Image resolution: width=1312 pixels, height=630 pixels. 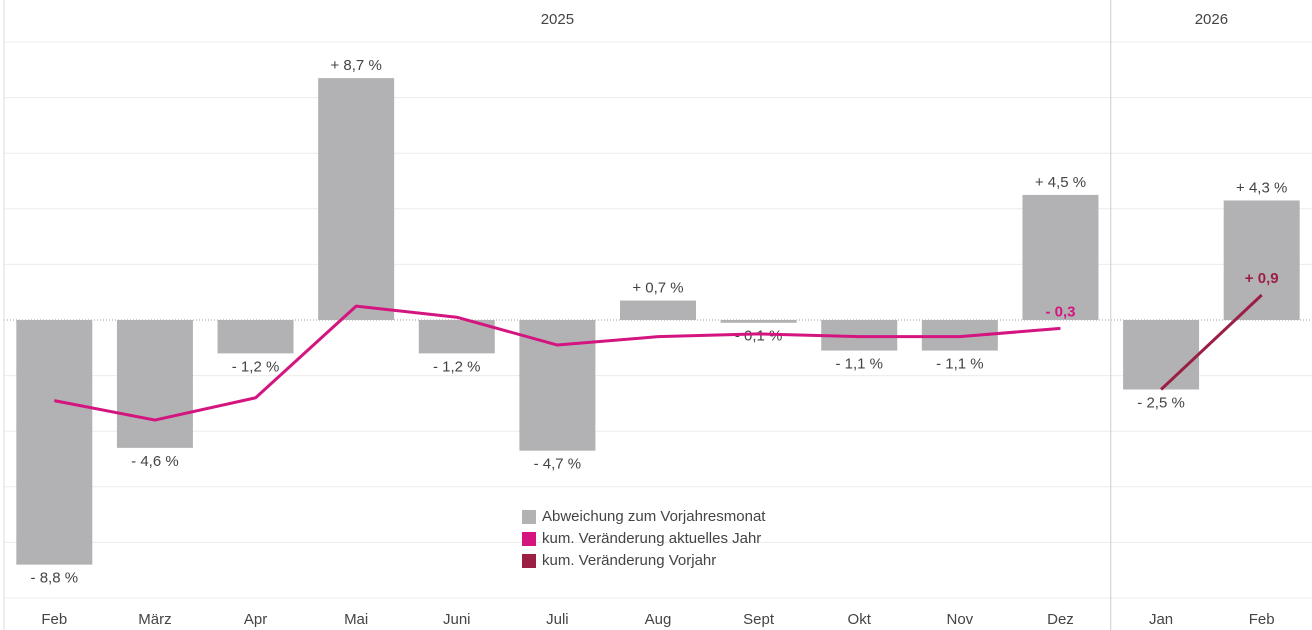 I want to click on x-tick-label: Jan, so click(x=1161, y=619).